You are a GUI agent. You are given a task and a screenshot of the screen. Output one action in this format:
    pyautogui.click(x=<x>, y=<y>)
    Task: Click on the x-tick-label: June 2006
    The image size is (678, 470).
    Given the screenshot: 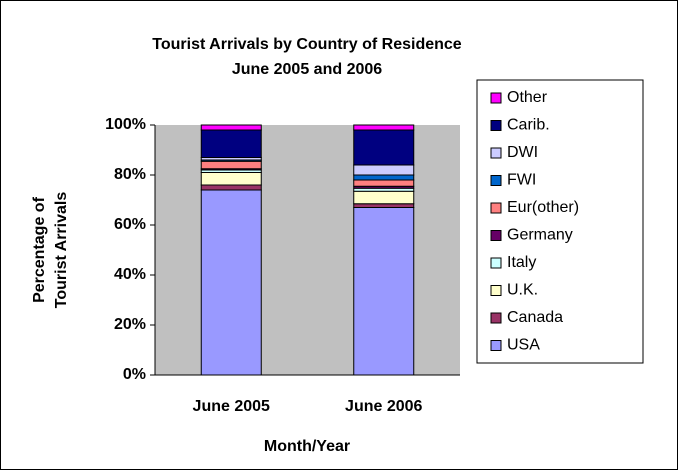 What is the action you would take?
    pyautogui.click(x=383, y=406)
    